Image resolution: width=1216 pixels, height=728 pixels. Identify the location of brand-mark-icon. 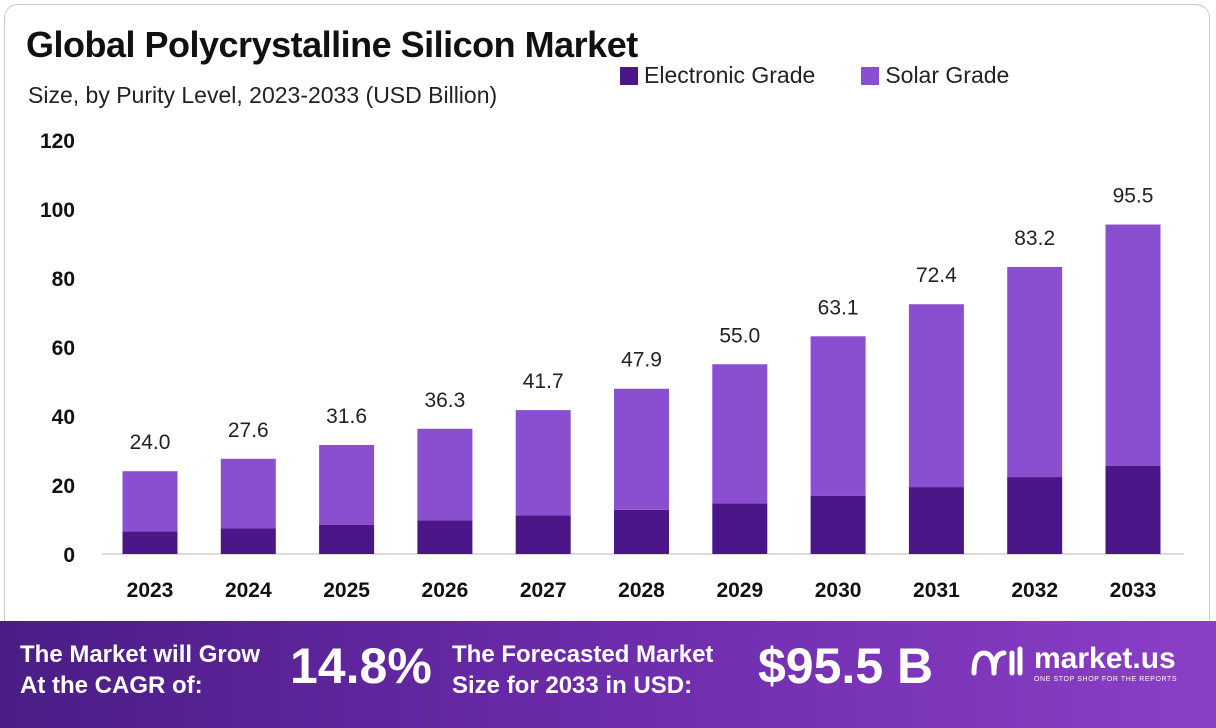
(997, 661).